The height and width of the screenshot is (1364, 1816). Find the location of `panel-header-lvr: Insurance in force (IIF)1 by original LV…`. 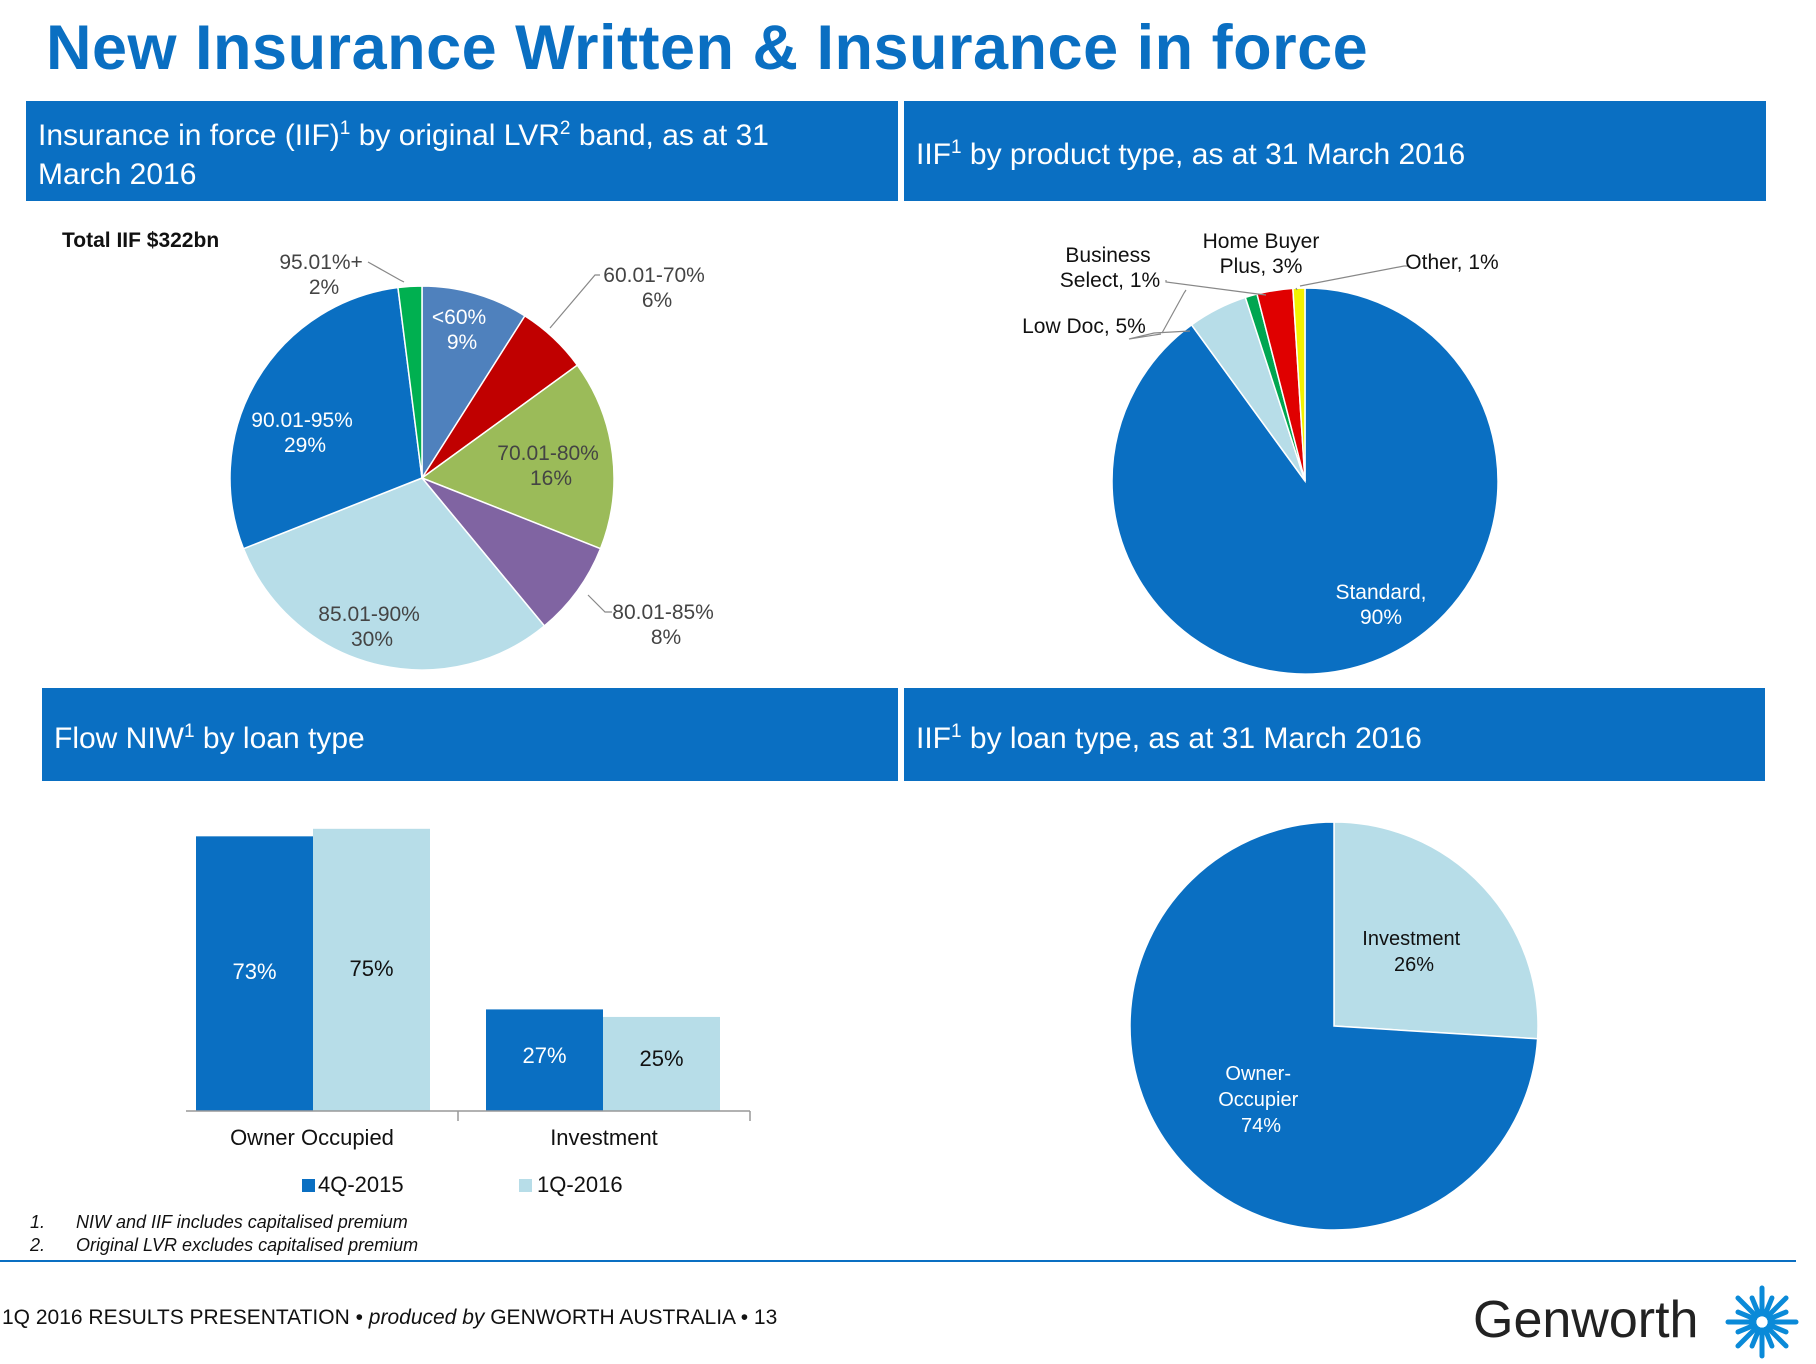

panel-header-lvr: Insurance in force (IIF)1 by original LV… is located at coordinates (462, 151).